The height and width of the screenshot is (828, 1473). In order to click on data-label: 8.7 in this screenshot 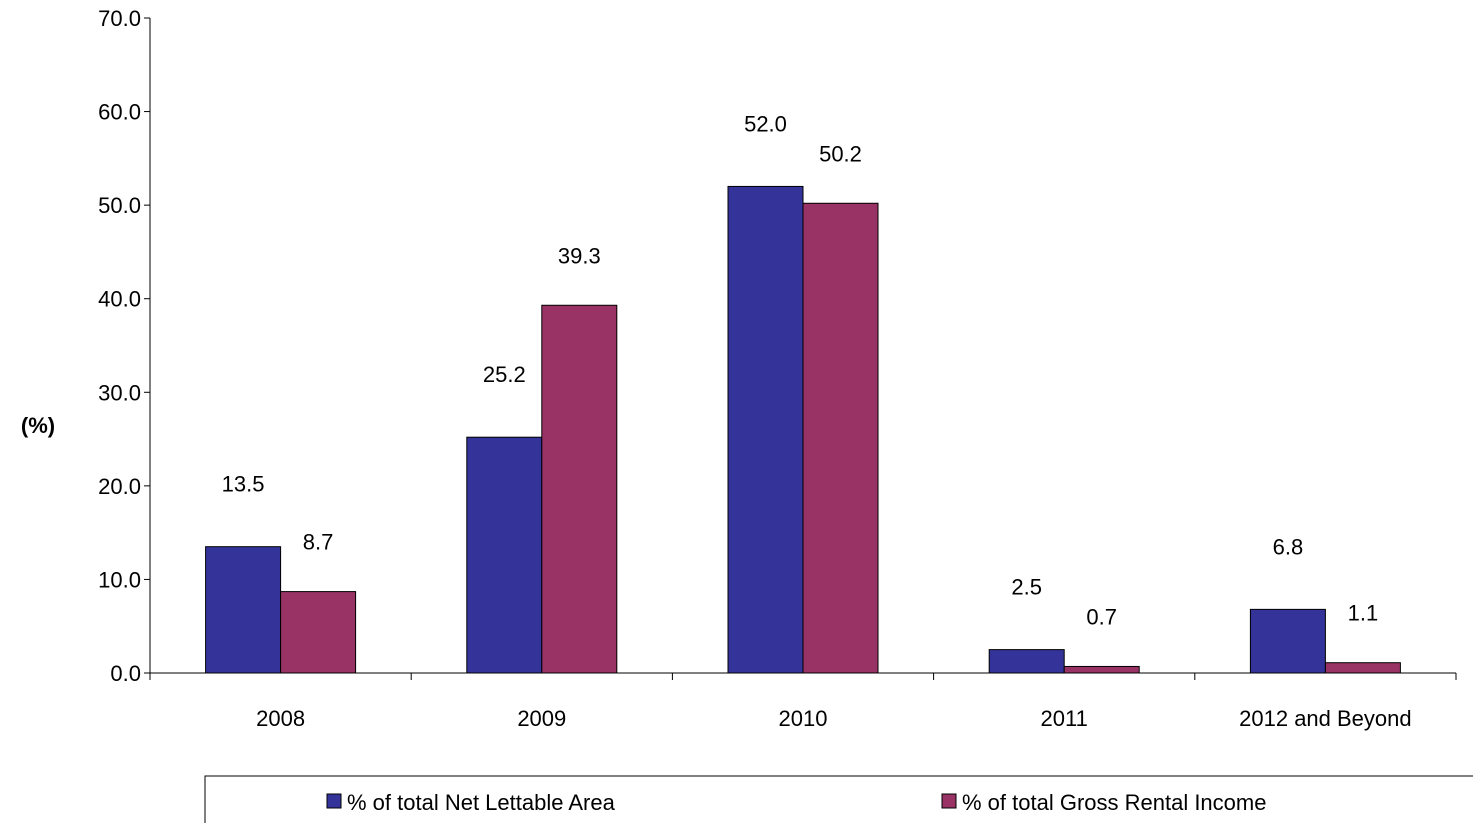, I will do `click(318, 542)`.